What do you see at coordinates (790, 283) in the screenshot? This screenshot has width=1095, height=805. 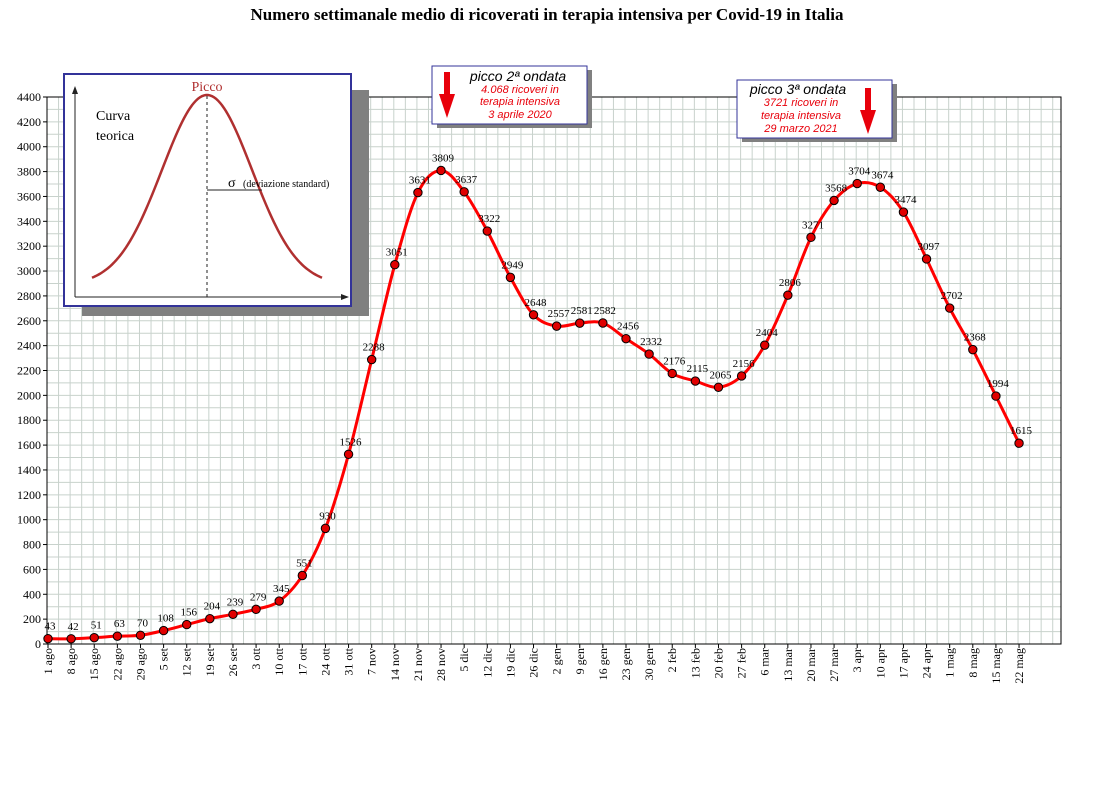 I see `data-label: 2806` at bounding box center [790, 283].